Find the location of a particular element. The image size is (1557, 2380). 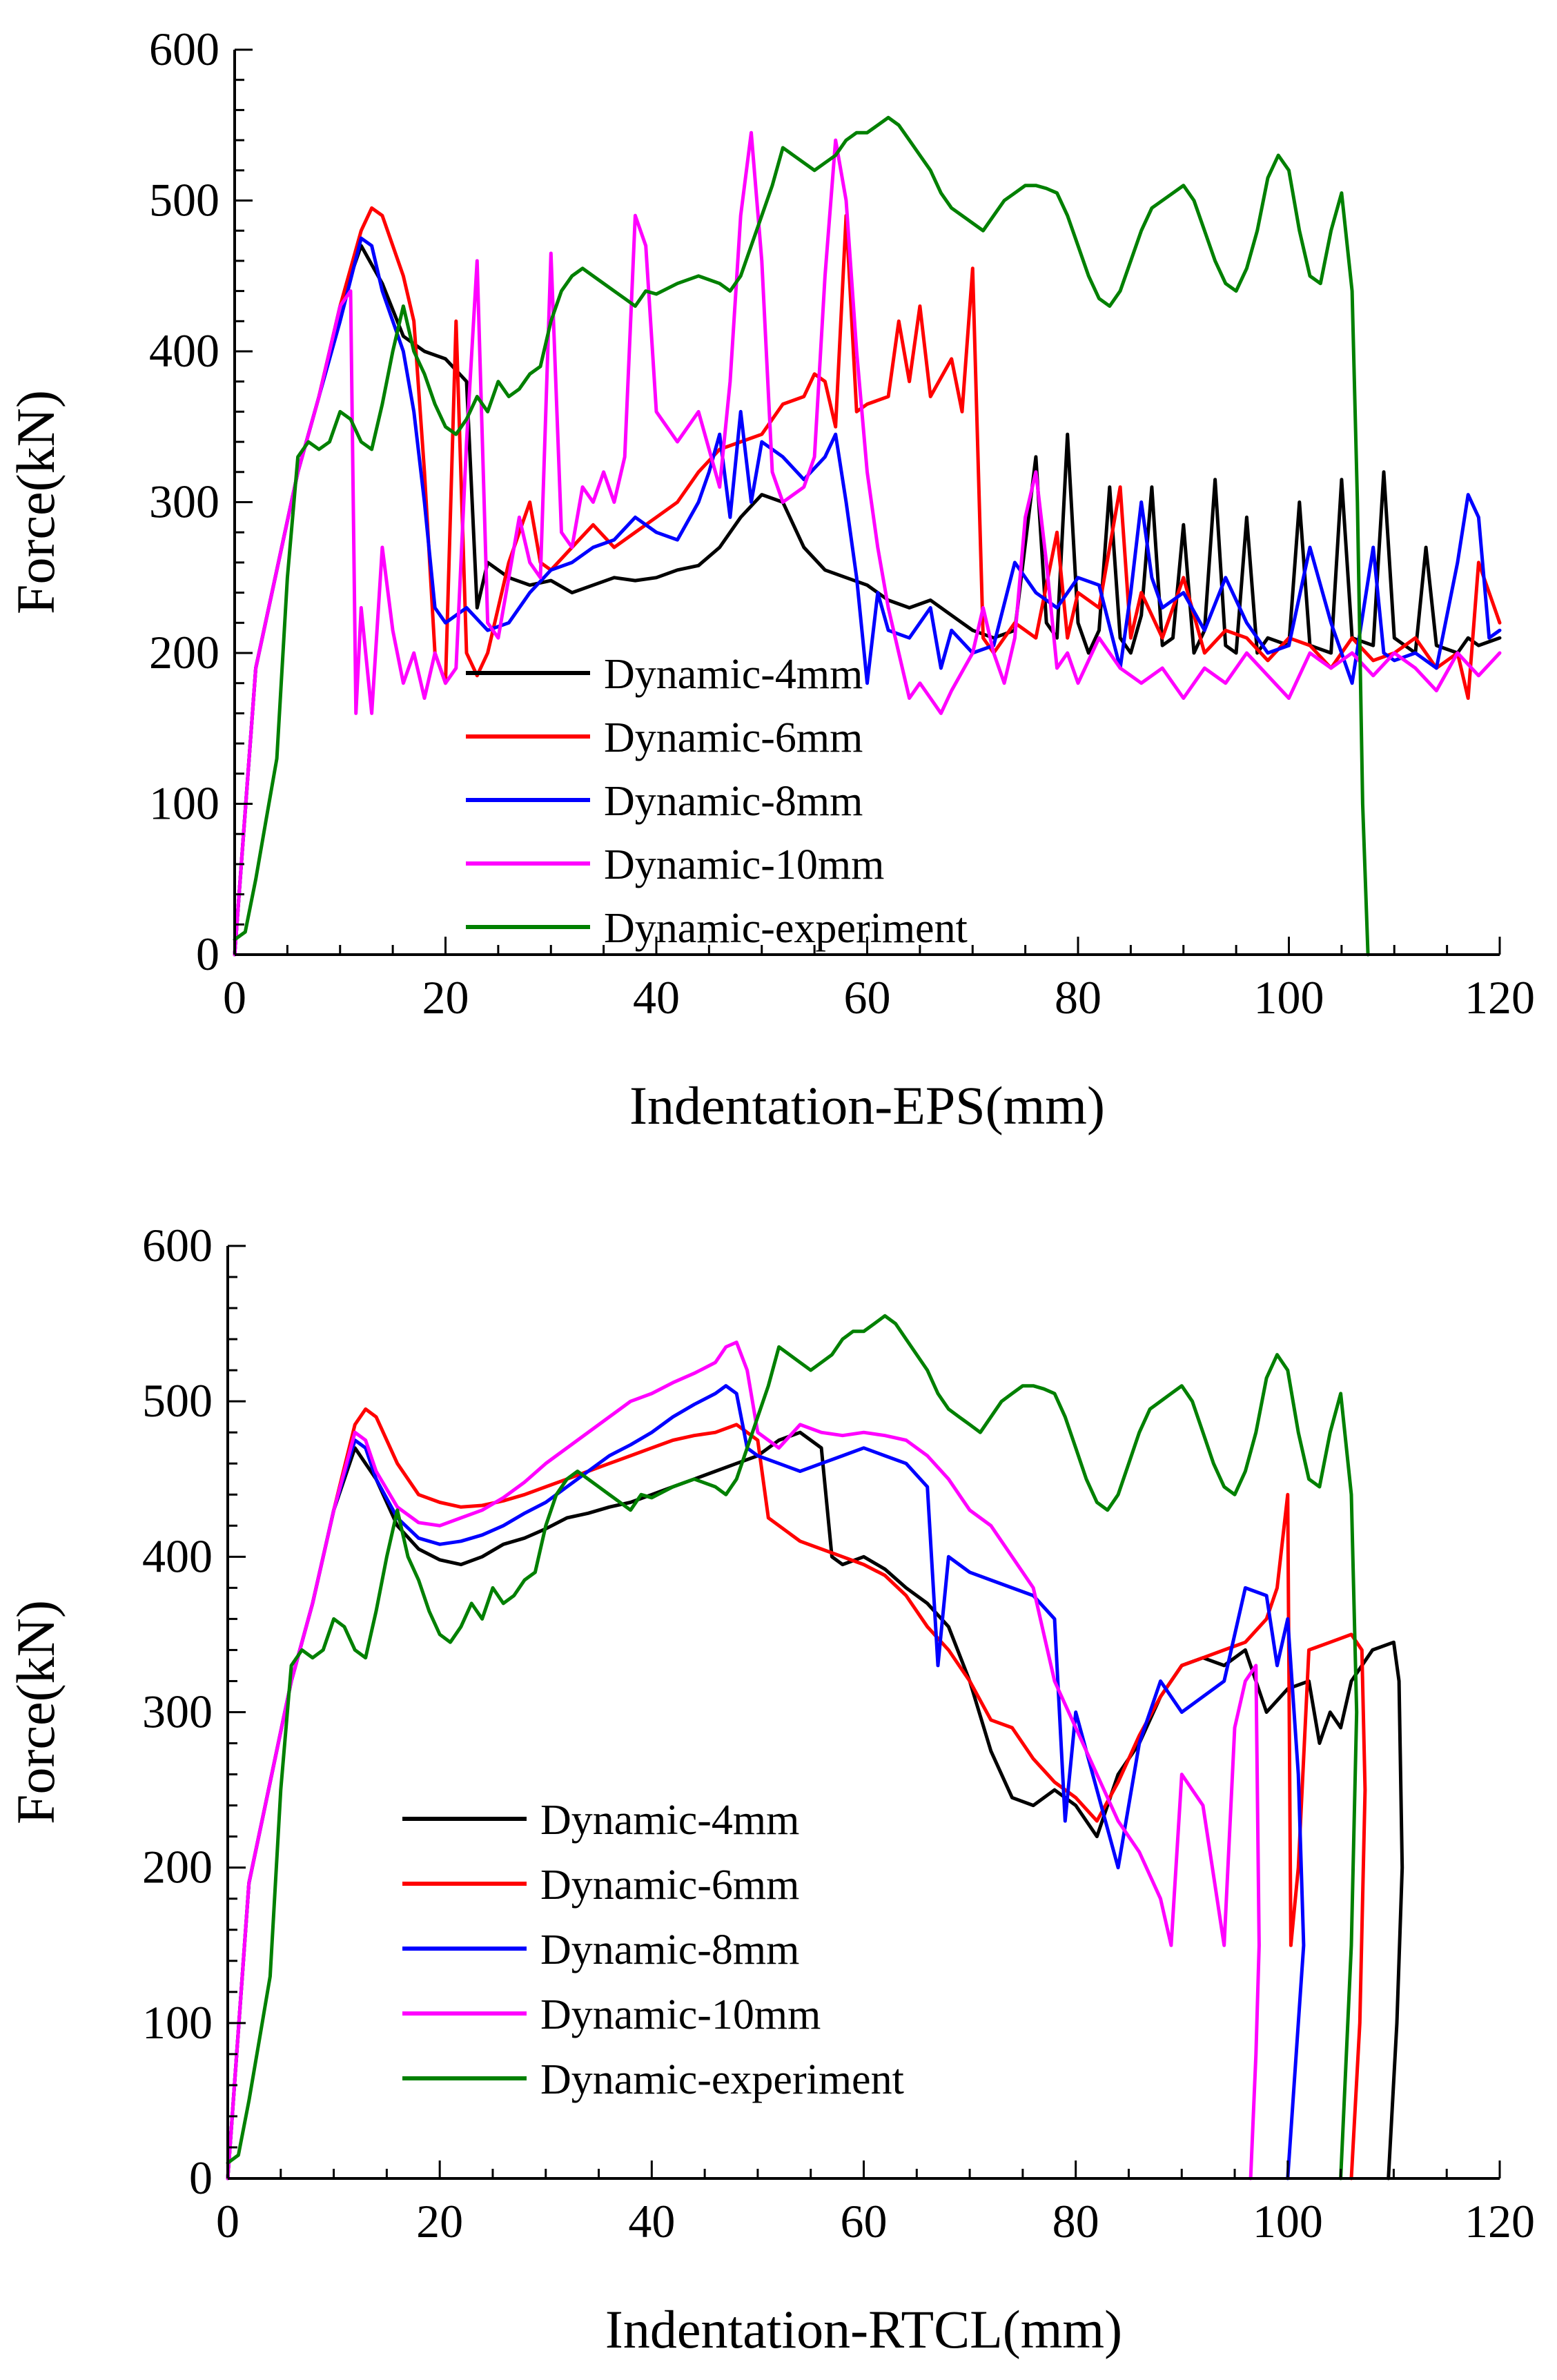

x-axis-label: Indentation-EPS(mm) is located at coordinates (867, 1105).